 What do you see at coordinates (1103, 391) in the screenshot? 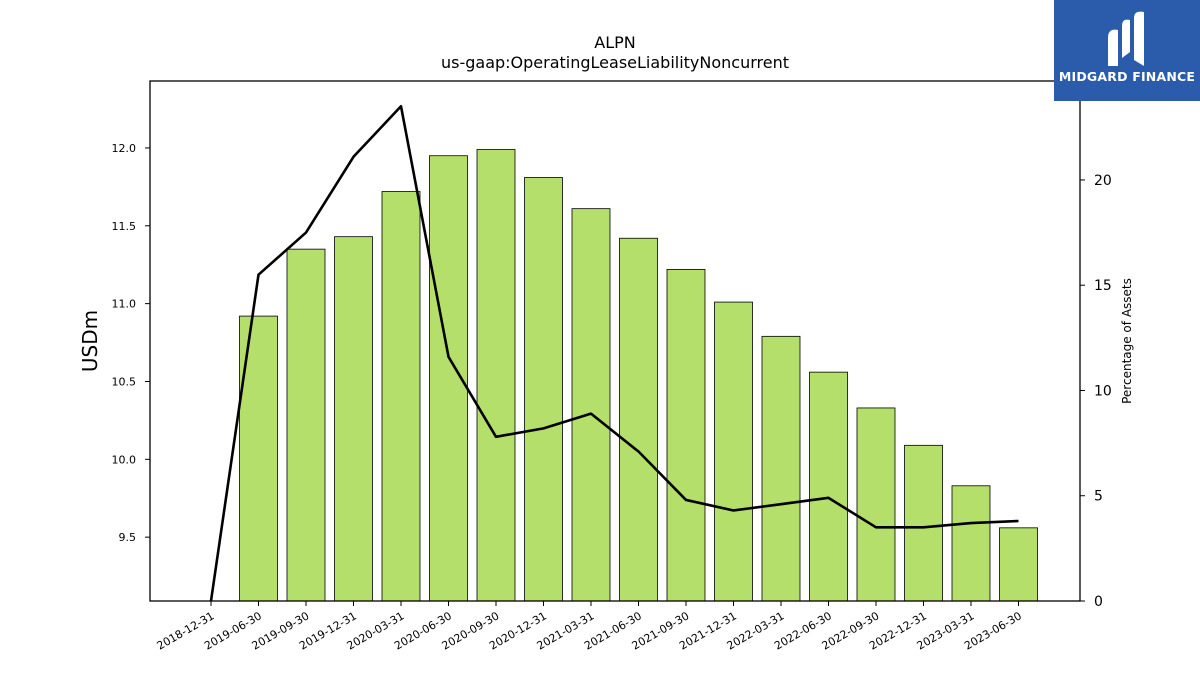
I see `y2-tick-label: 10` at bounding box center [1103, 391].